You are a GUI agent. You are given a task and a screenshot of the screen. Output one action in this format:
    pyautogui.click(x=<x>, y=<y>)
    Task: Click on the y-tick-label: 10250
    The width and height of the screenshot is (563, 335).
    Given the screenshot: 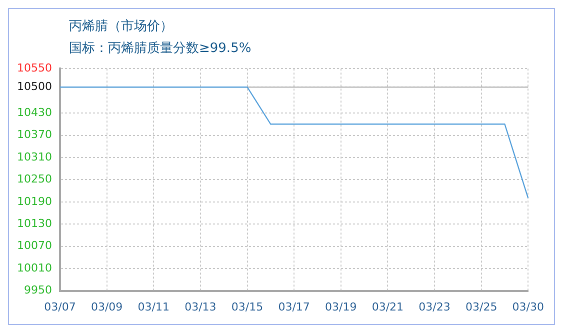 What is the action you would take?
    pyautogui.click(x=34, y=179)
    